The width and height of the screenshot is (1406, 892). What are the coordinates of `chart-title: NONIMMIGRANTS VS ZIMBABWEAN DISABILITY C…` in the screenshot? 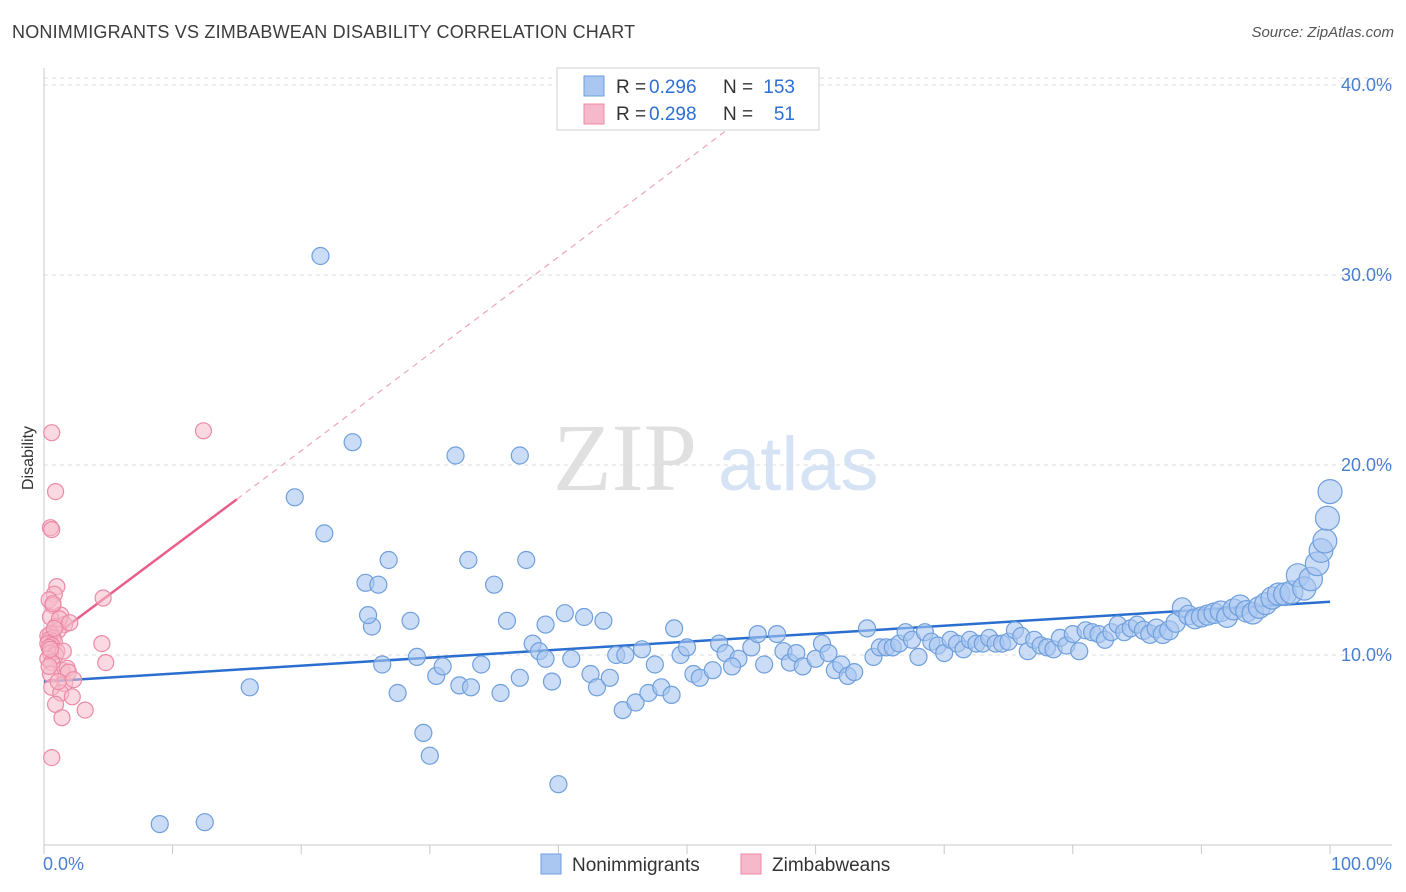 It's located at (324, 32).